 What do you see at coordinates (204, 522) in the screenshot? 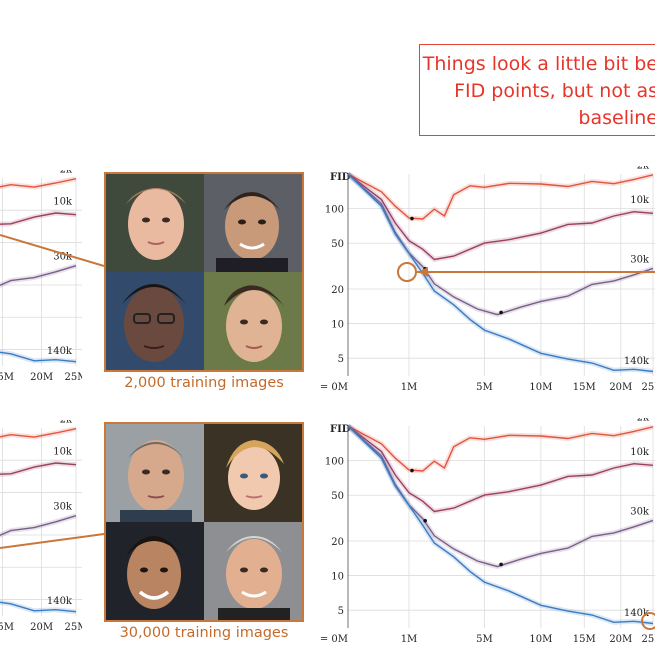
I see `face-grid-30k` at bounding box center [204, 522].